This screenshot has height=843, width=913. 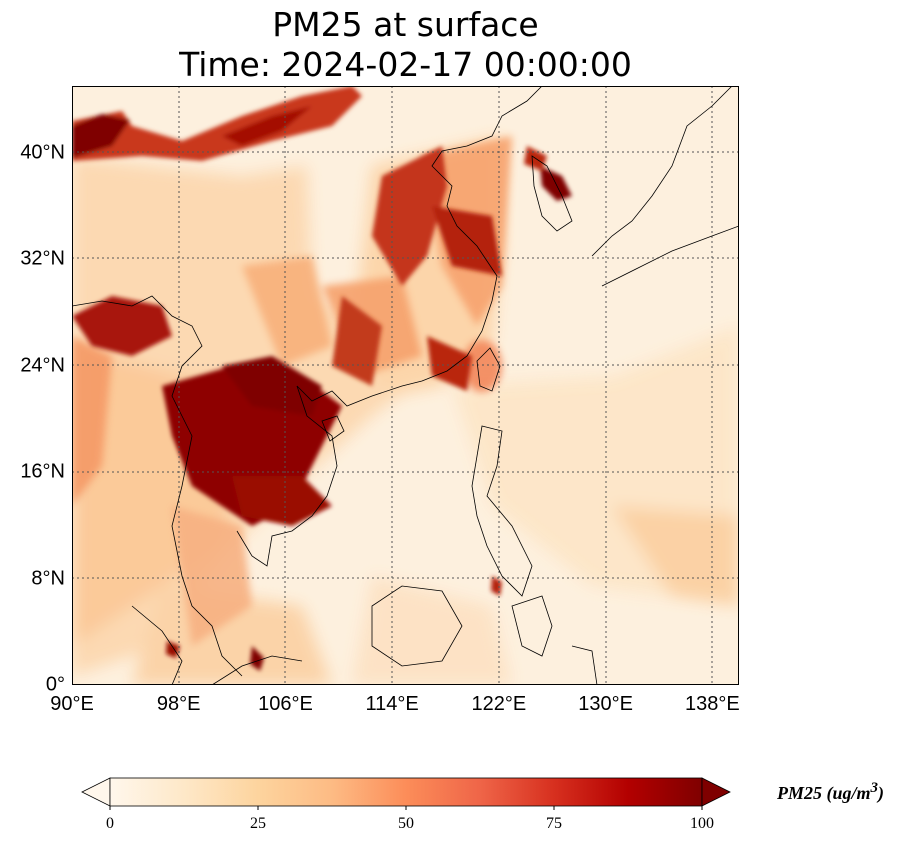 What do you see at coordinates (48, 578) in the screenshot?
I see `latitude-tick-label: 8°N` at bounding box center [48, 578].